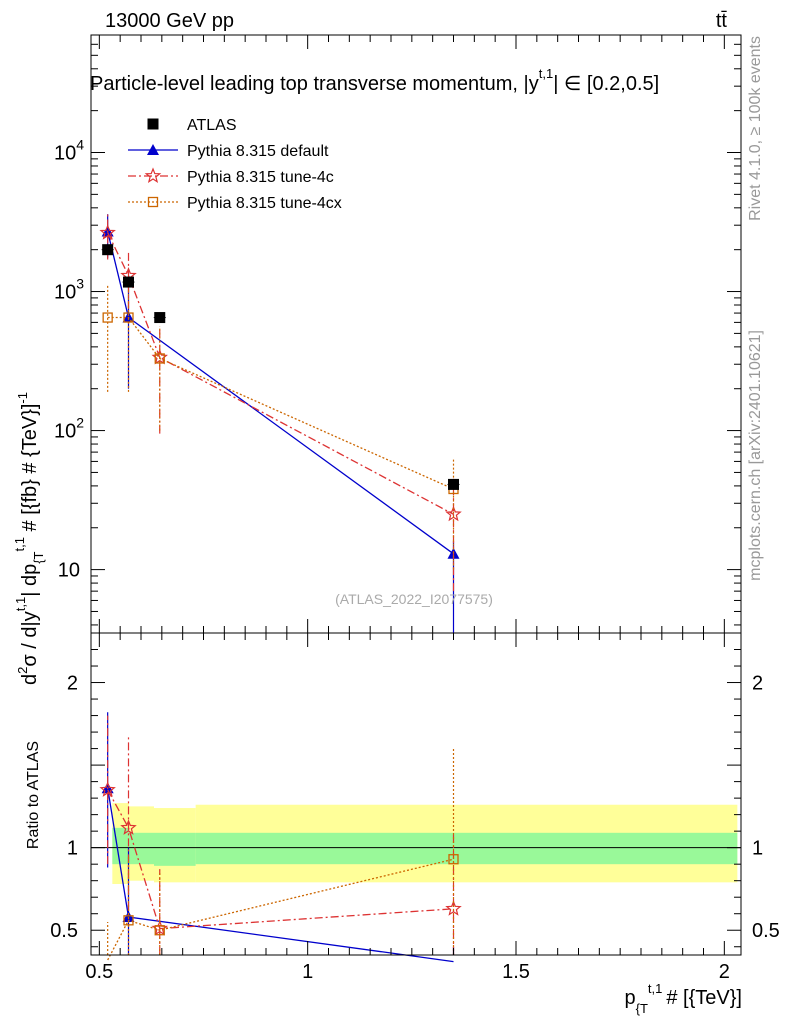 The width and height of the screenshot is (786, 1024). Describe the element at coordinates (260, 177) in the screenshot. I see `legend-label-pythia-8-315-tune-4c: Pythia 8.315 tune-4c` at that location.